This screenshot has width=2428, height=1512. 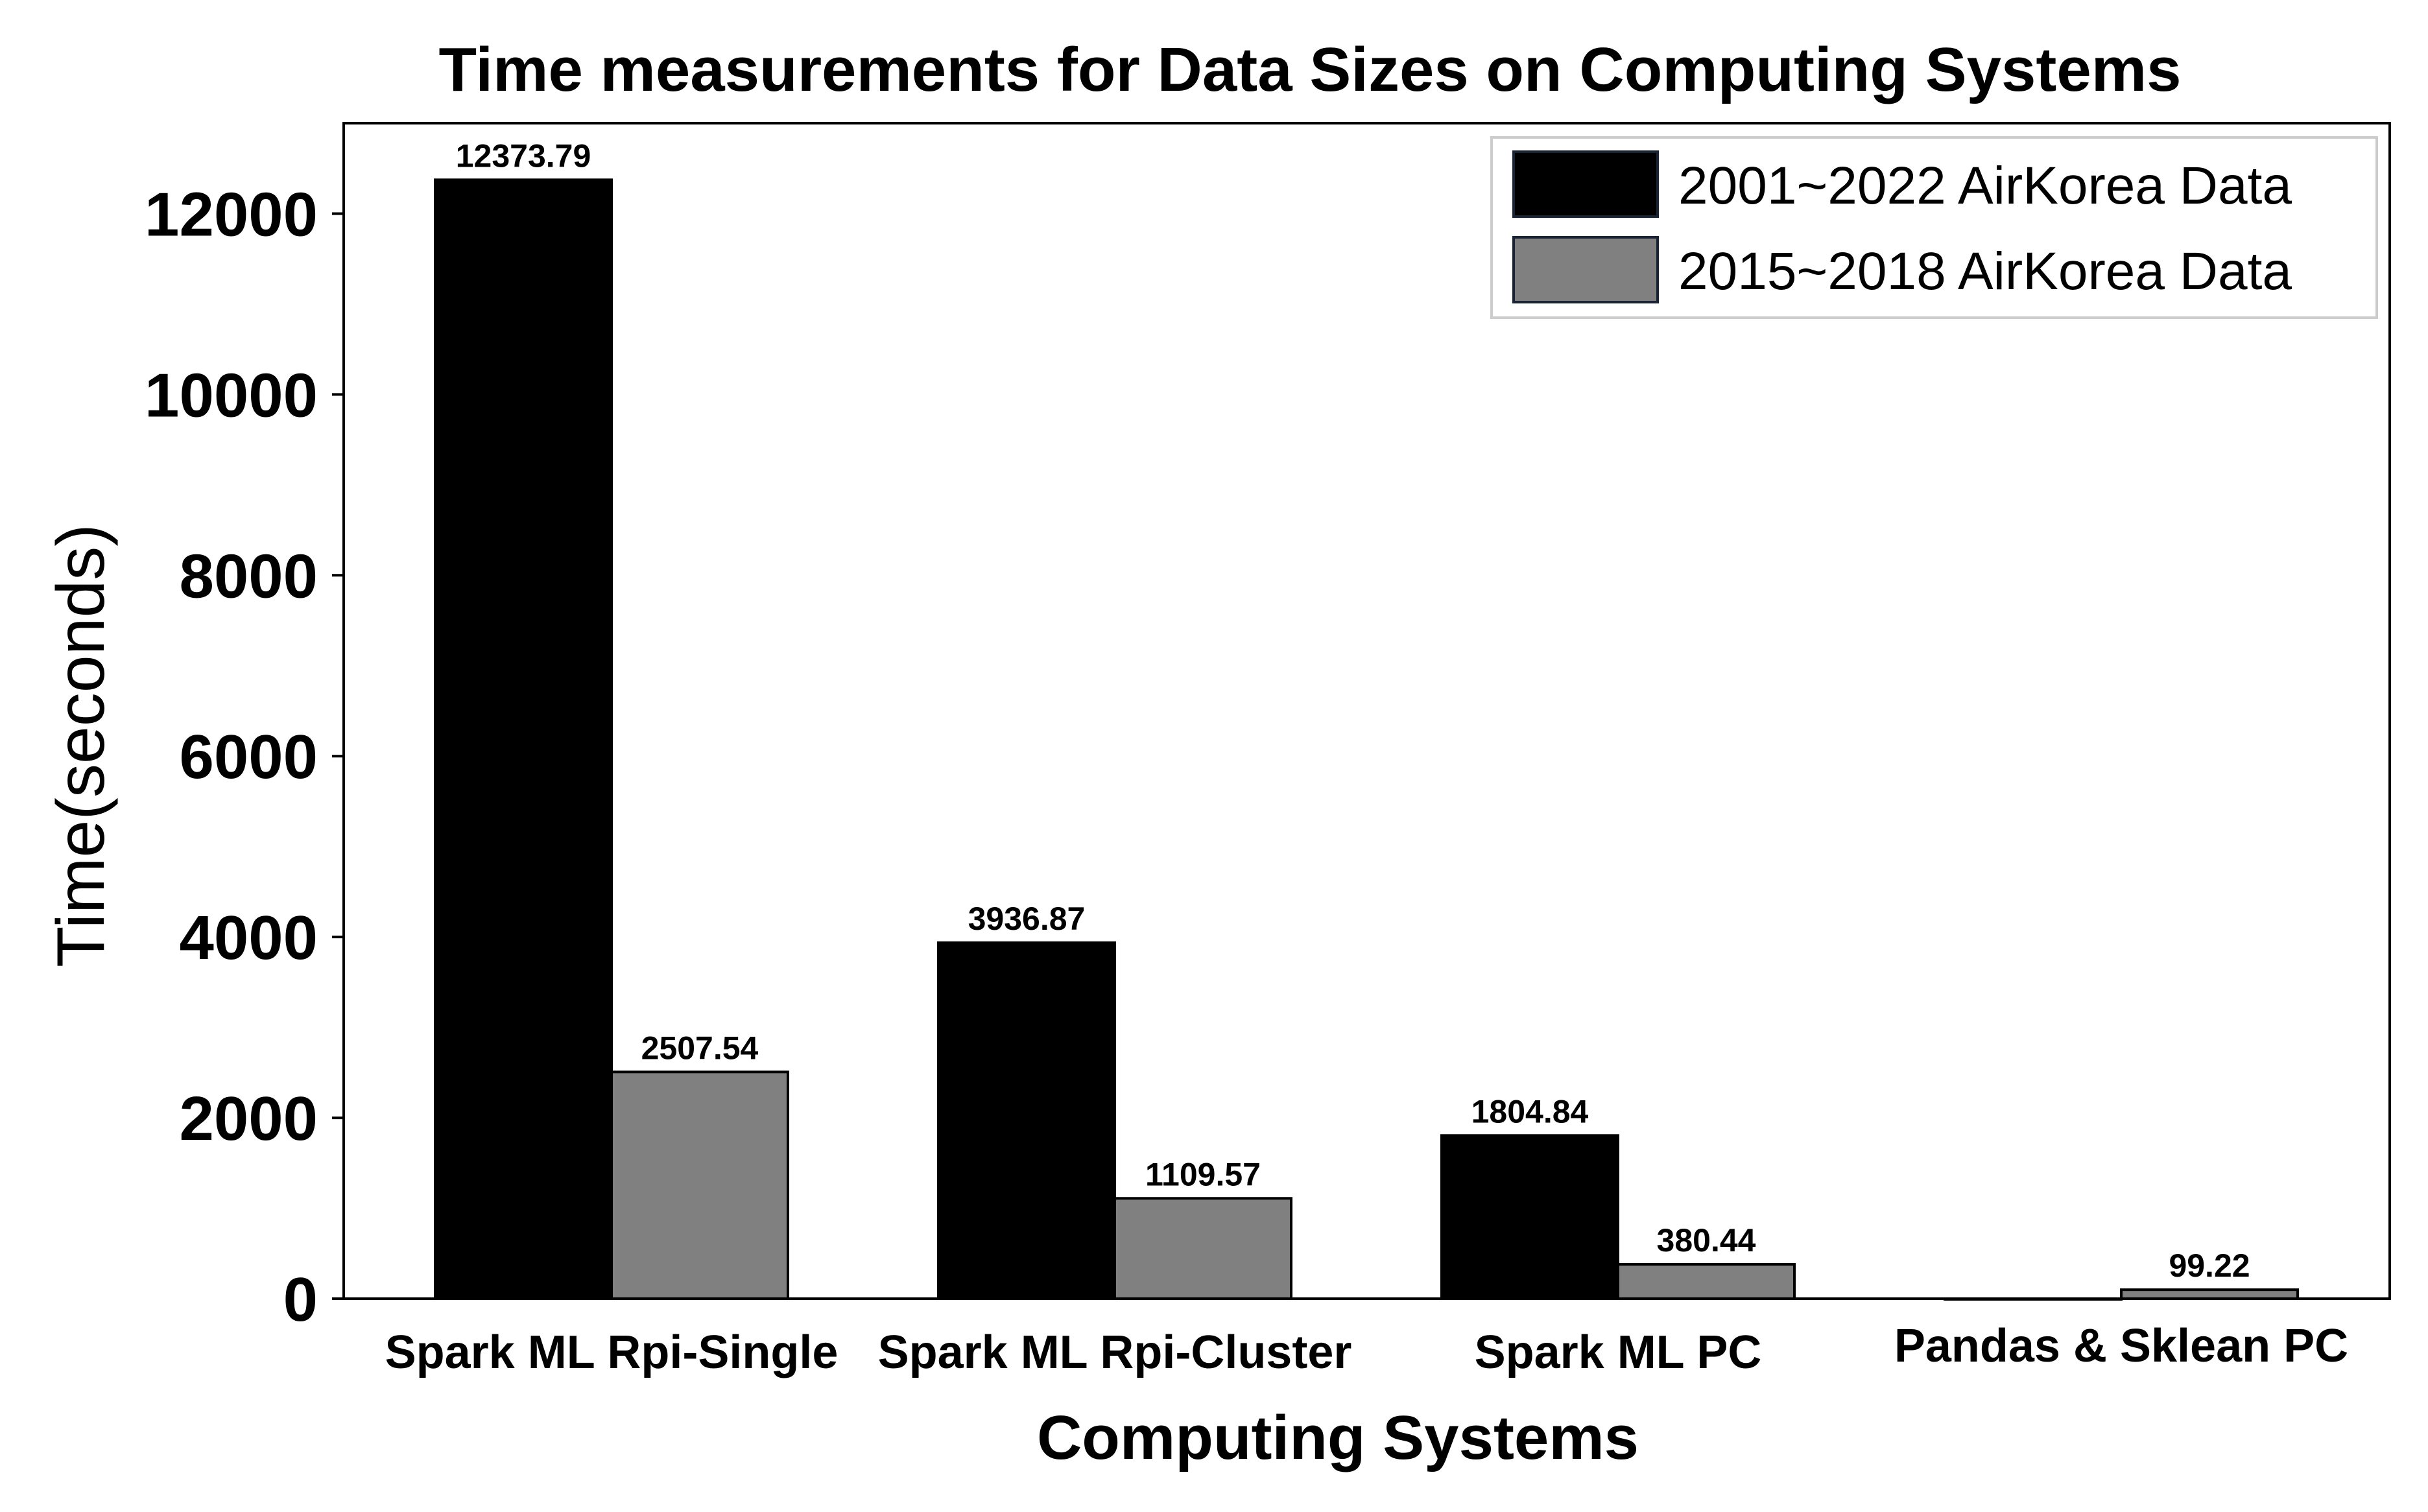 I want to click on legend-label: 2001~2022 AirKorea Data, so click(x=1985, y=185).